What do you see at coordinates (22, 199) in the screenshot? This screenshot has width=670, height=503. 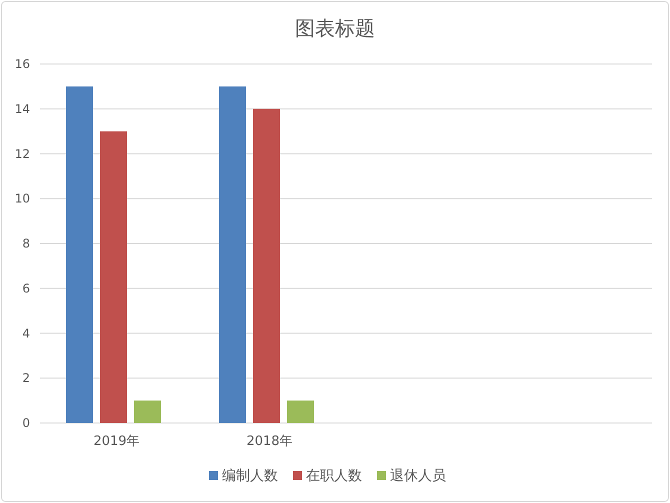 I see `y-tick-label: 10` at bounding box center [22, 199].